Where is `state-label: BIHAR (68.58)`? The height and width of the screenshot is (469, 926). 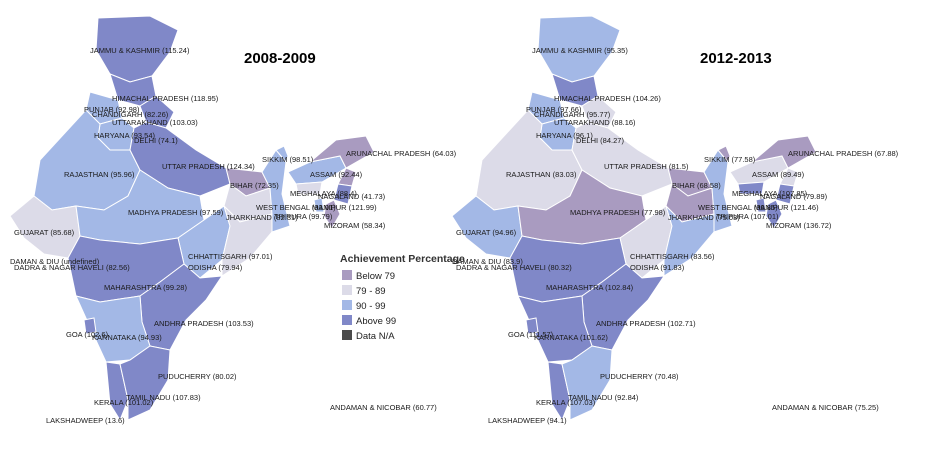 state-label: BIHAR (68.58) is located at coordinates (696, 185).